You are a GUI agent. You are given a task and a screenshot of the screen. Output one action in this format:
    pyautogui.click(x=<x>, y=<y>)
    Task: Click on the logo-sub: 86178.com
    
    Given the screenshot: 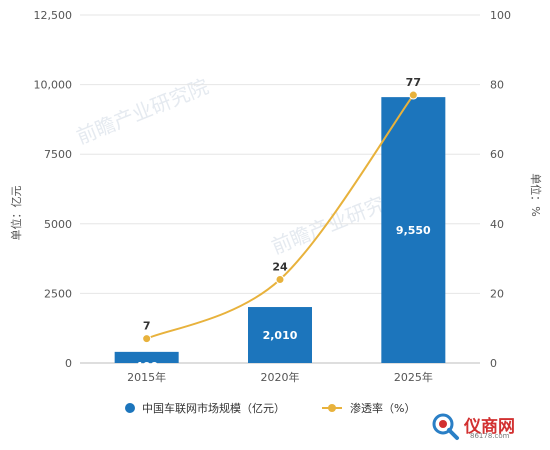 What is the action you would take?
    pyautogui.click(x=490, y=436)
    